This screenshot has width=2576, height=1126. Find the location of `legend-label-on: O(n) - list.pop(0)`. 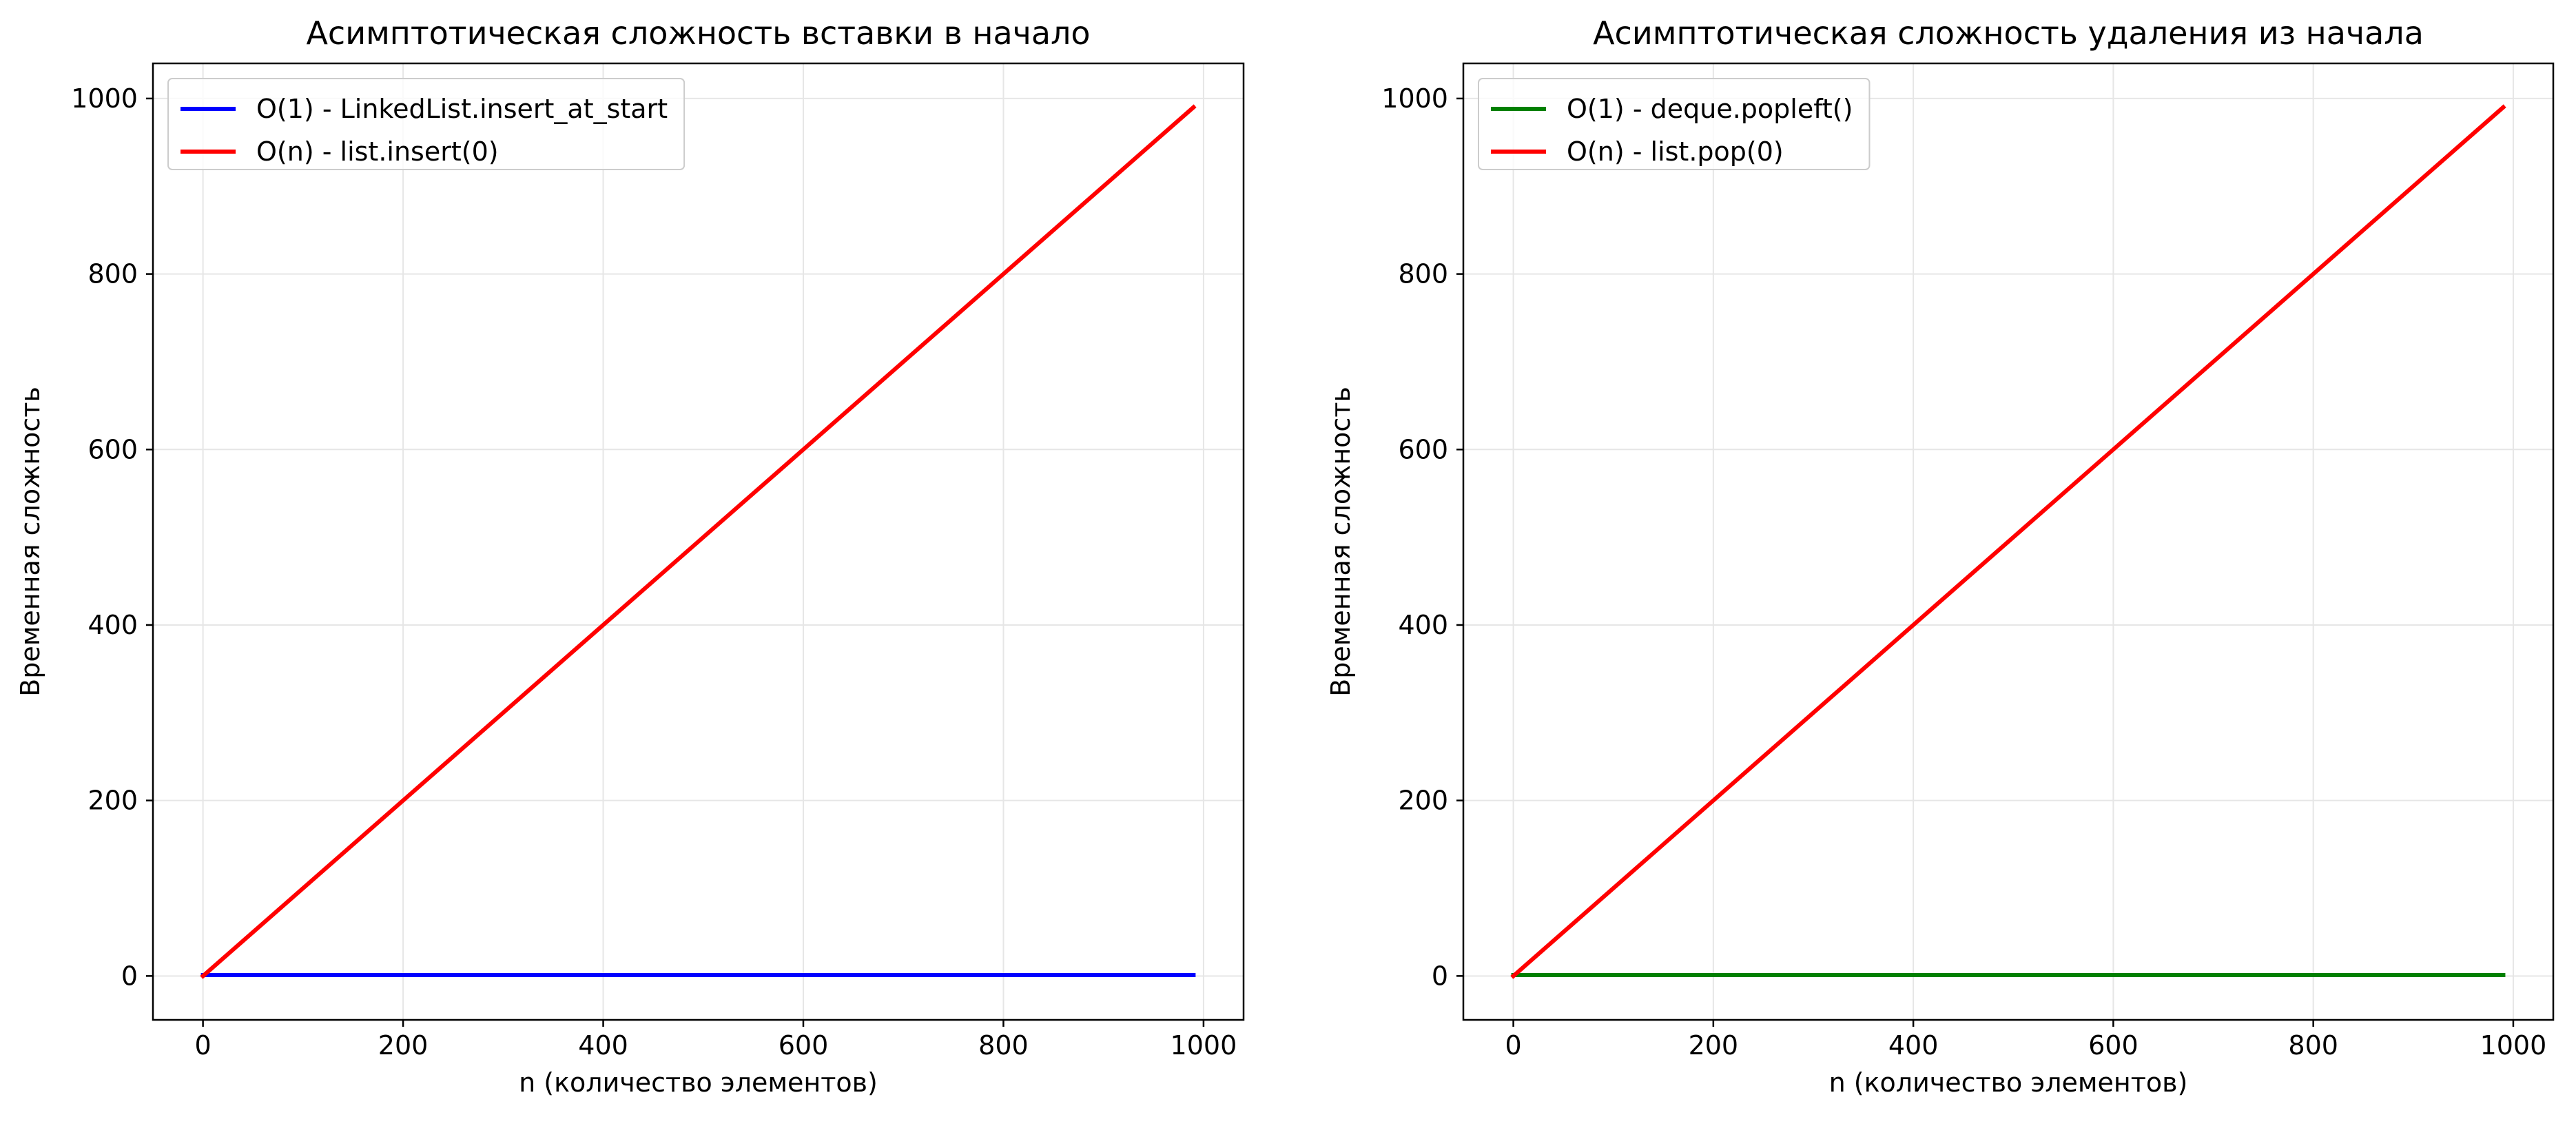

legend-label-on: O(n) - list.pop(0) is located at coordinates (1675, 151).